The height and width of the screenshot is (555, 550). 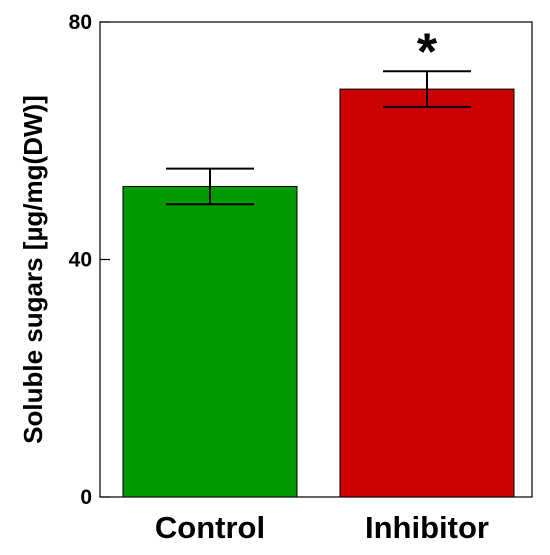 What do you see at coordinates (86, 497) in the screenshot?
I see `y-tick-label: 0` at bounding box center [86, 497].